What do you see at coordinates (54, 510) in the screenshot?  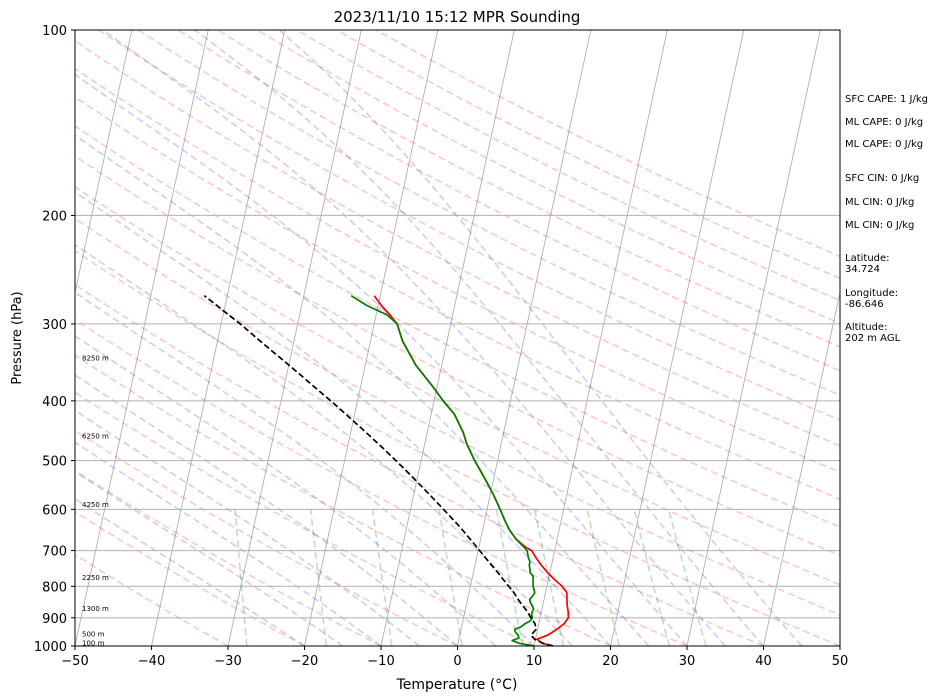 I see `y-tick-label: 600` at bounding box center [54, 510].